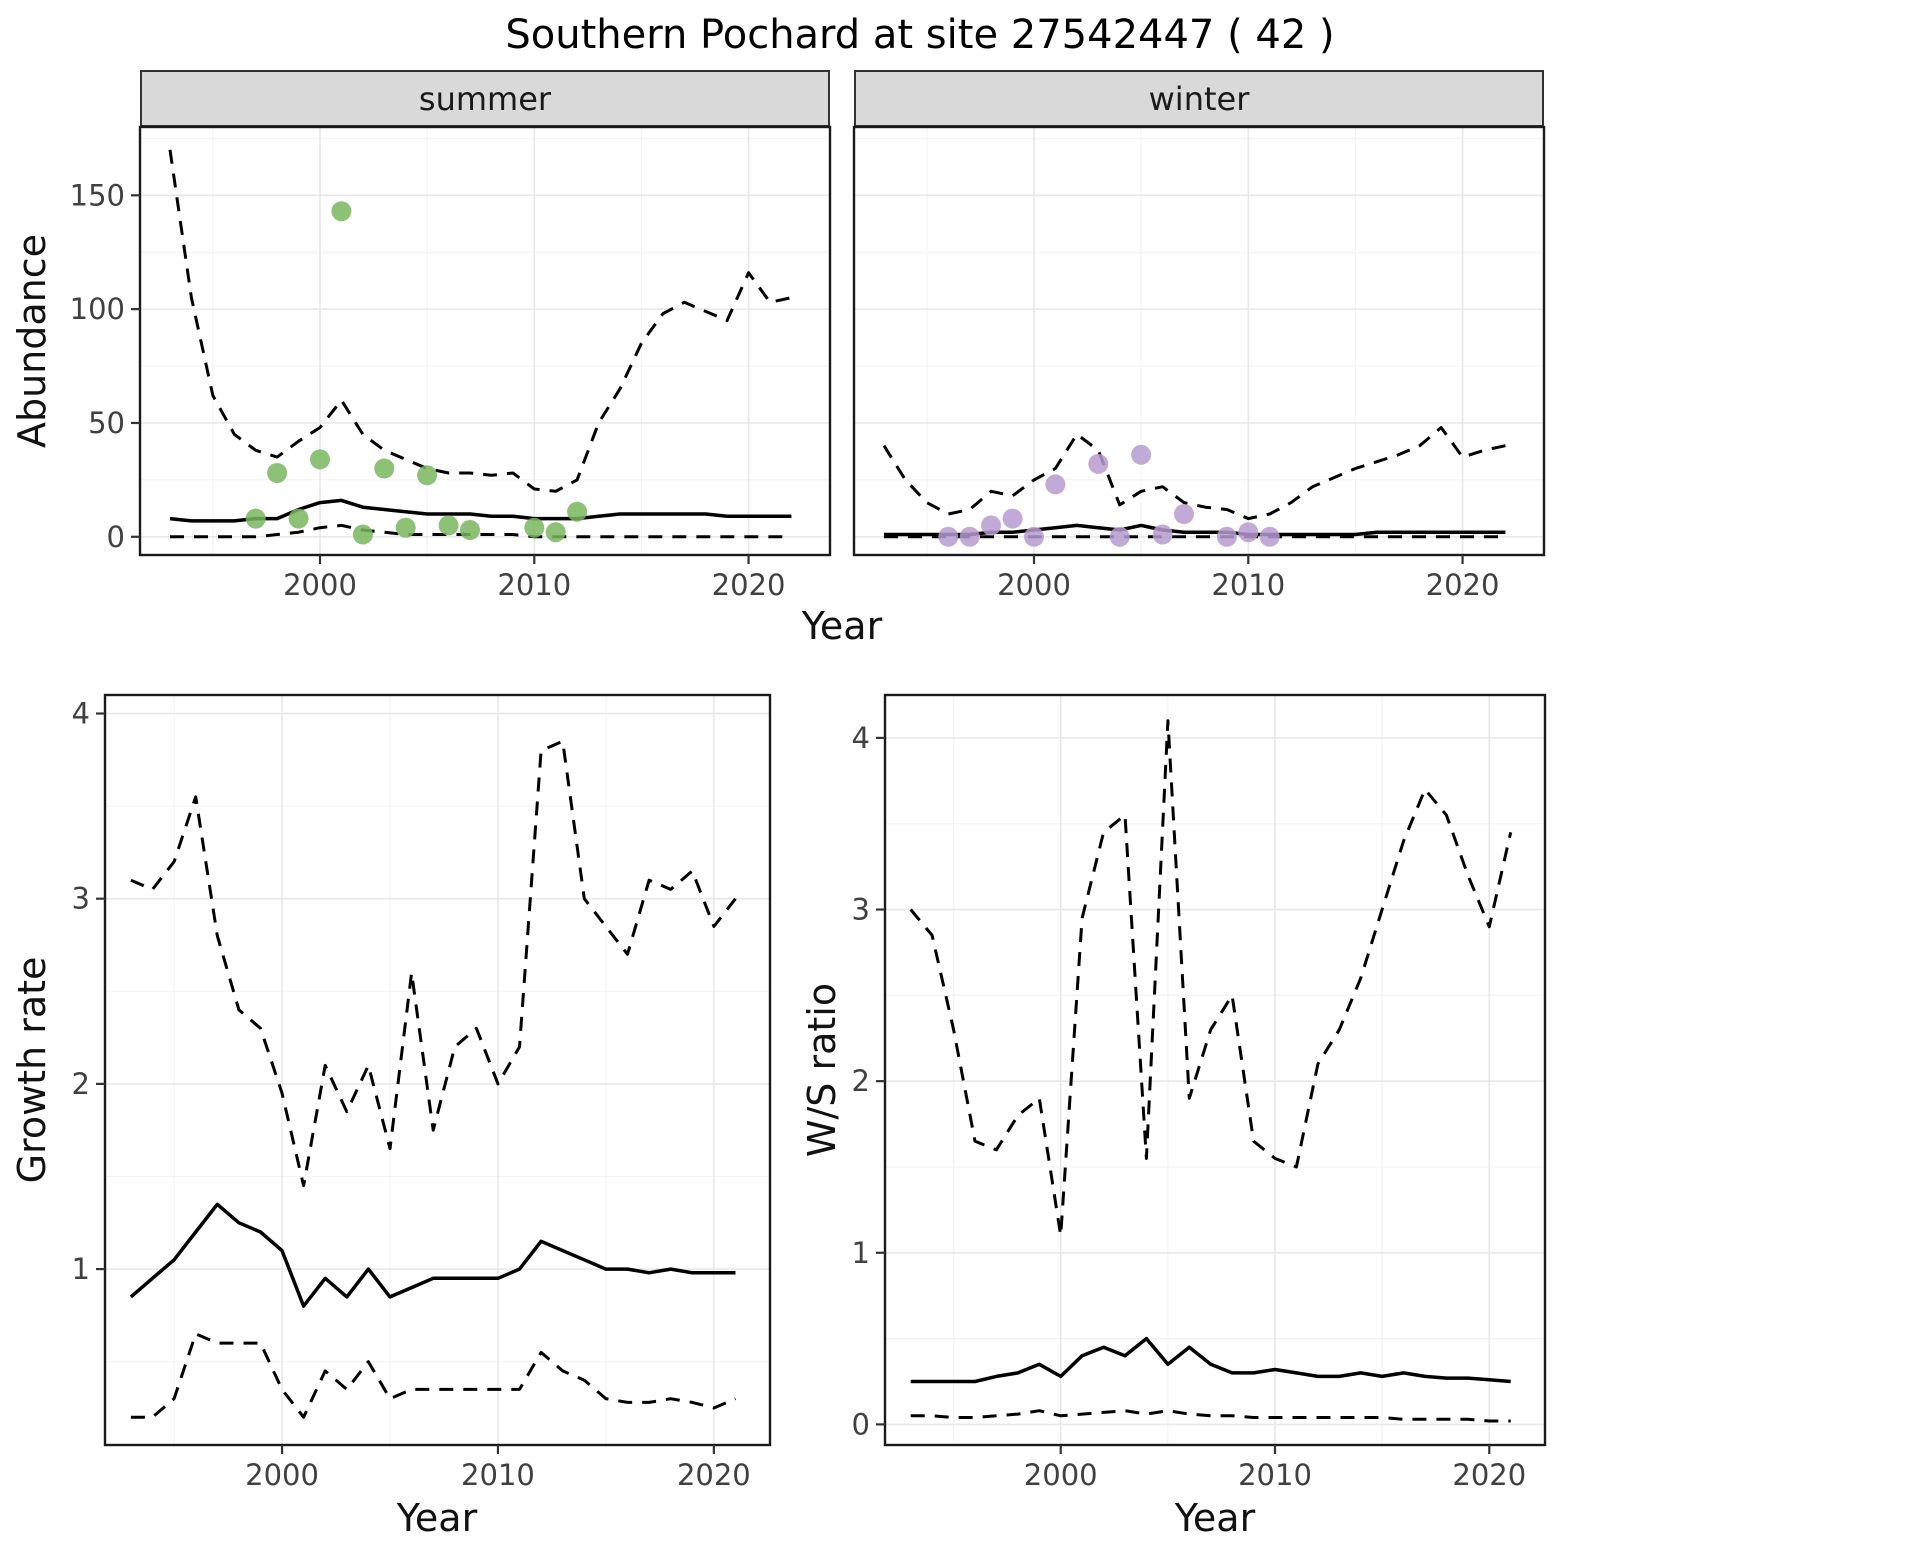 The image size is (1920, 1560). Describe the element at coordinates (1199, 363) in the screenshot. I see `winter-abundance-plot: 2000 2010 2020` at that location.